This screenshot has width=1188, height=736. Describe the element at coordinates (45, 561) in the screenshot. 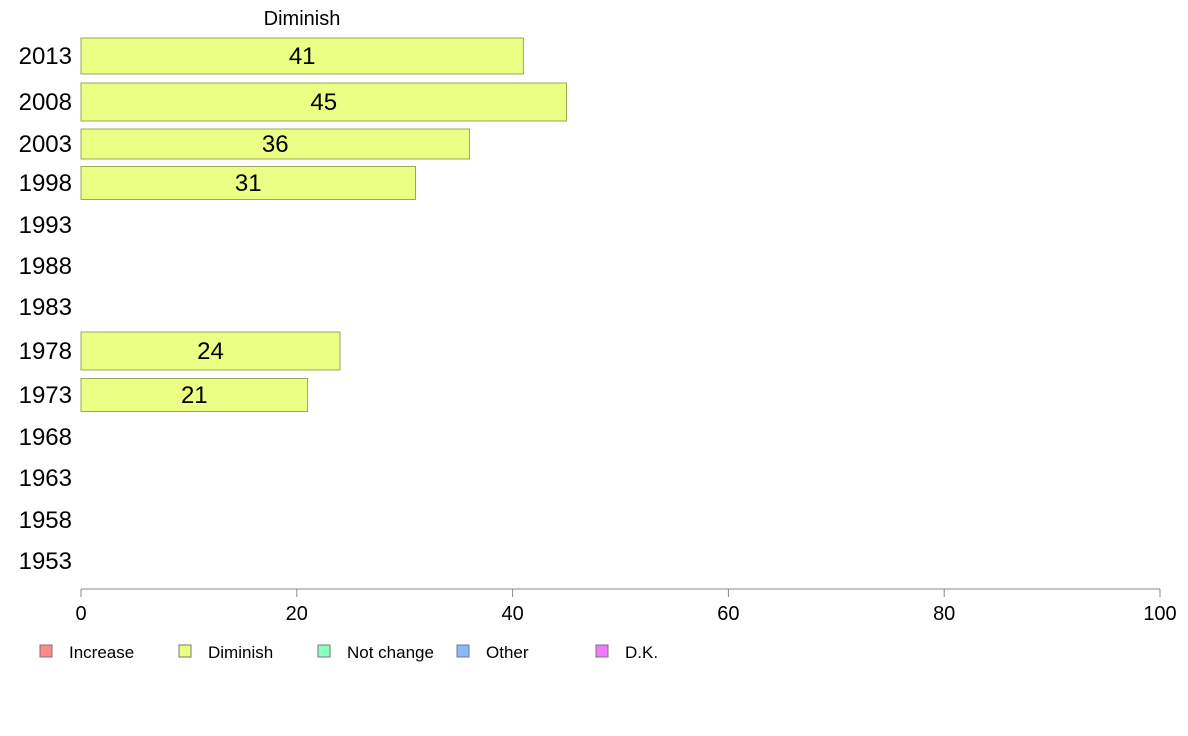

I see `category-label: 1953` at that location.